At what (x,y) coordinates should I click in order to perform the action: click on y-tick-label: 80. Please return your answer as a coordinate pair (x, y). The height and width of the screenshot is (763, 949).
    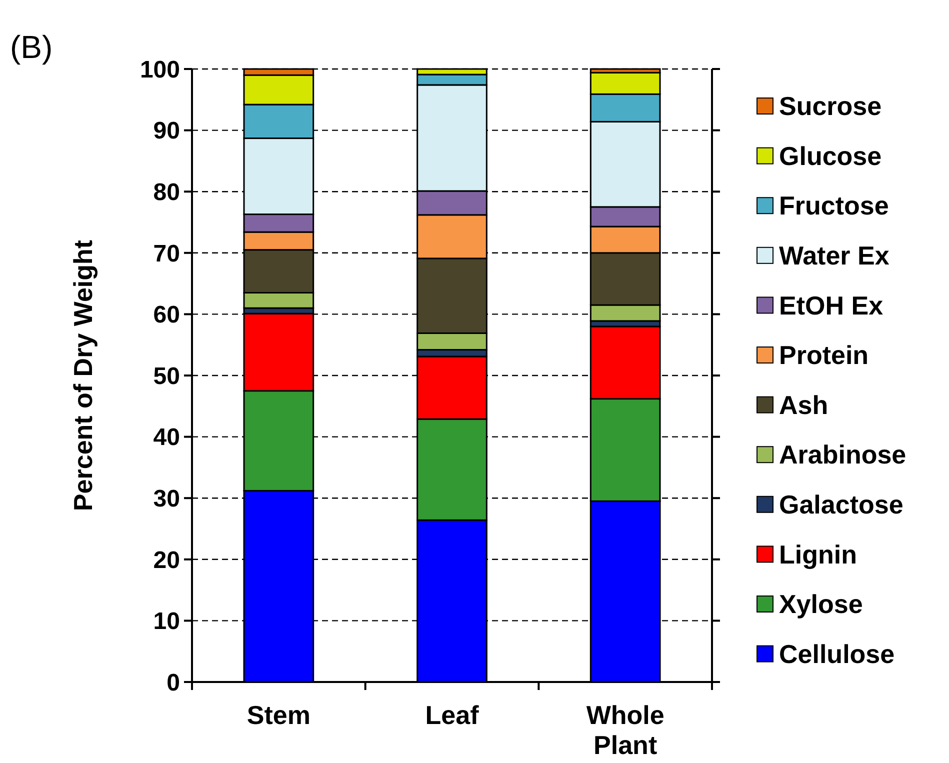
    Looking at the image, I should click on (166, 192).